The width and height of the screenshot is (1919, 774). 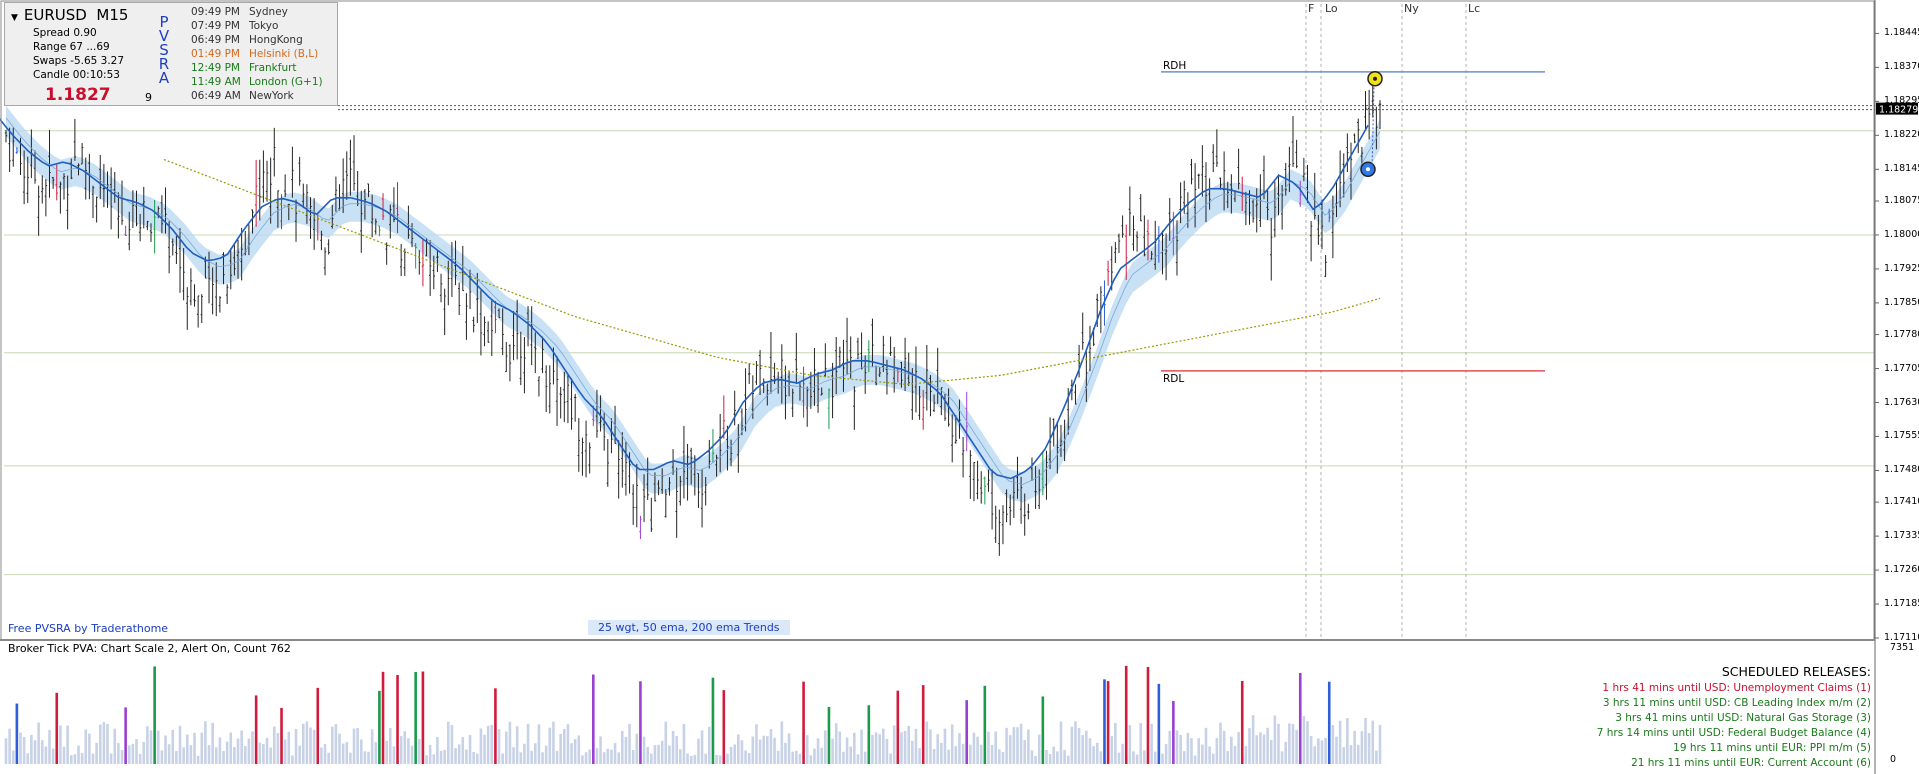 I want to click on session-marker-lo: Lo, so click(x=1331, y=8).